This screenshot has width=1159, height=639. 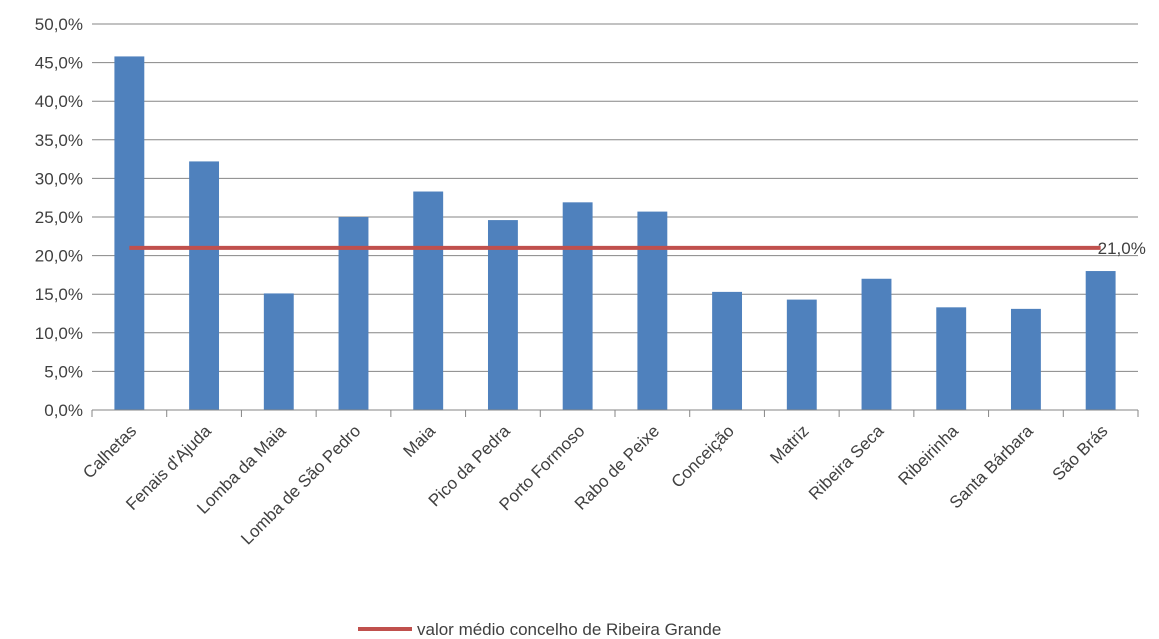 I want to click on x-category-label: Ribeira Seca, so click(x=846, y=462).